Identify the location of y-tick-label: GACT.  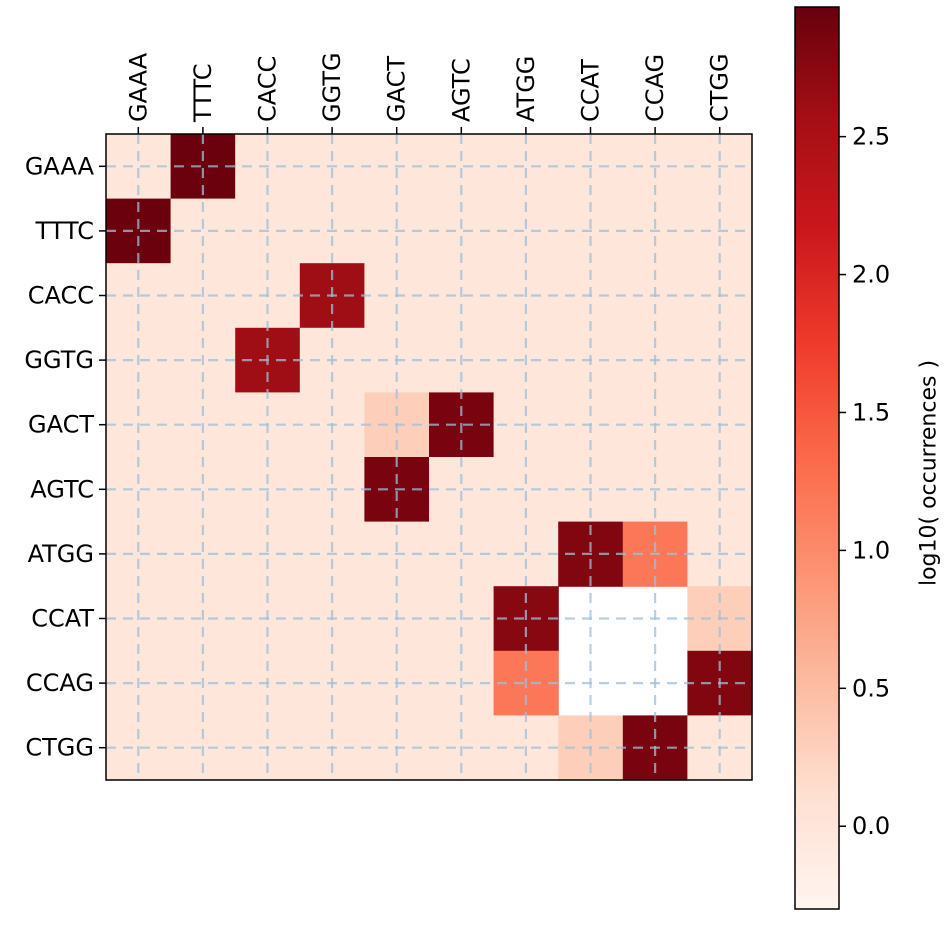
(61, 425).